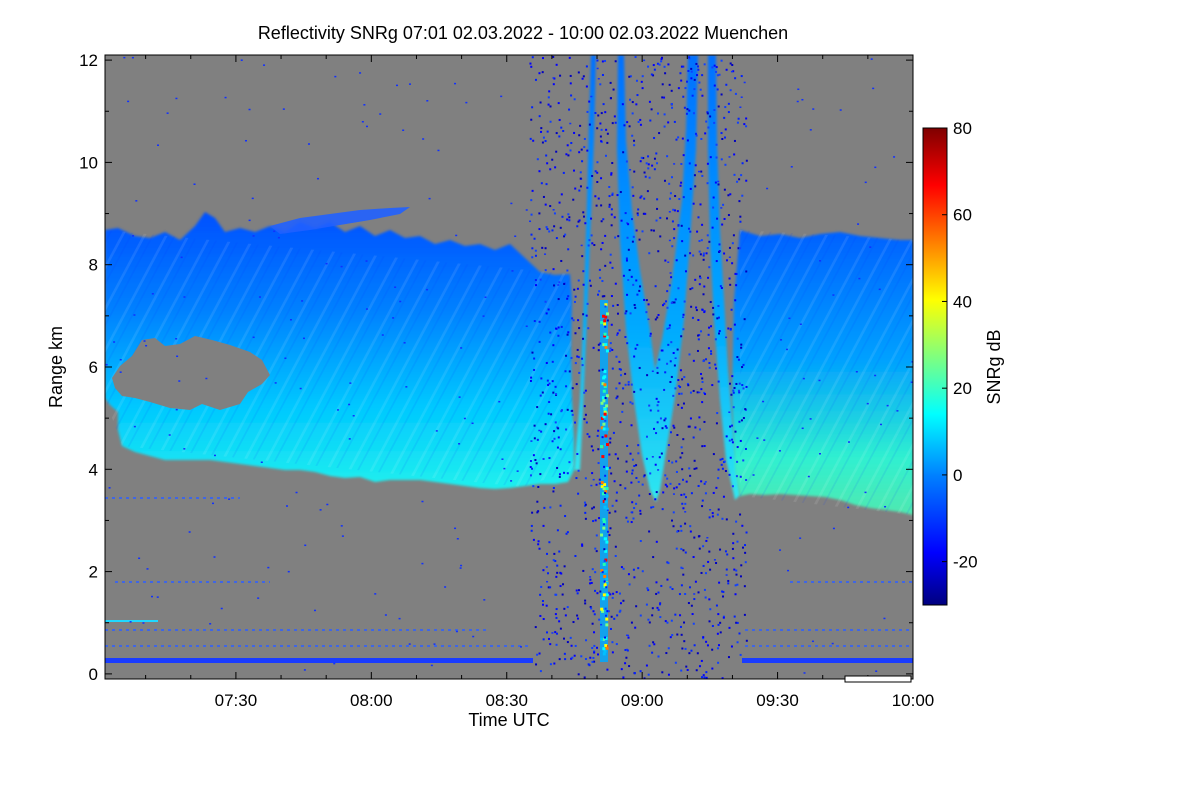  What do you see at coordinates (935, 366) in the screenshot?
I see `colorbar` at bounding box center [935, 366].